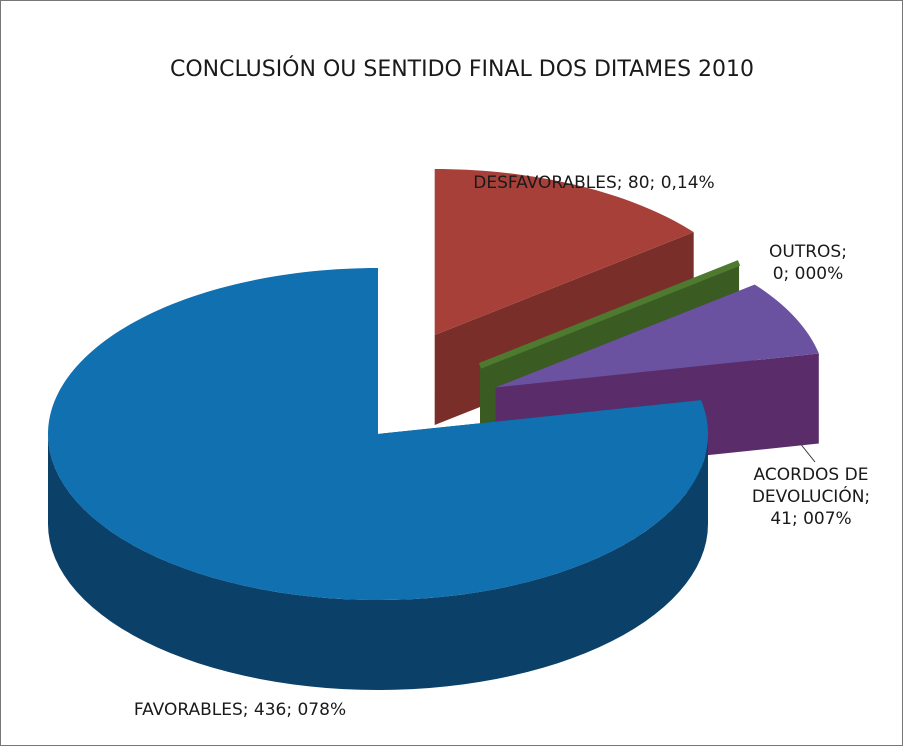 The image size is (904, 751). Describe the element at coordinates (810, 519) in the screenshot. I see `data-label: 41; 007%` at that location.